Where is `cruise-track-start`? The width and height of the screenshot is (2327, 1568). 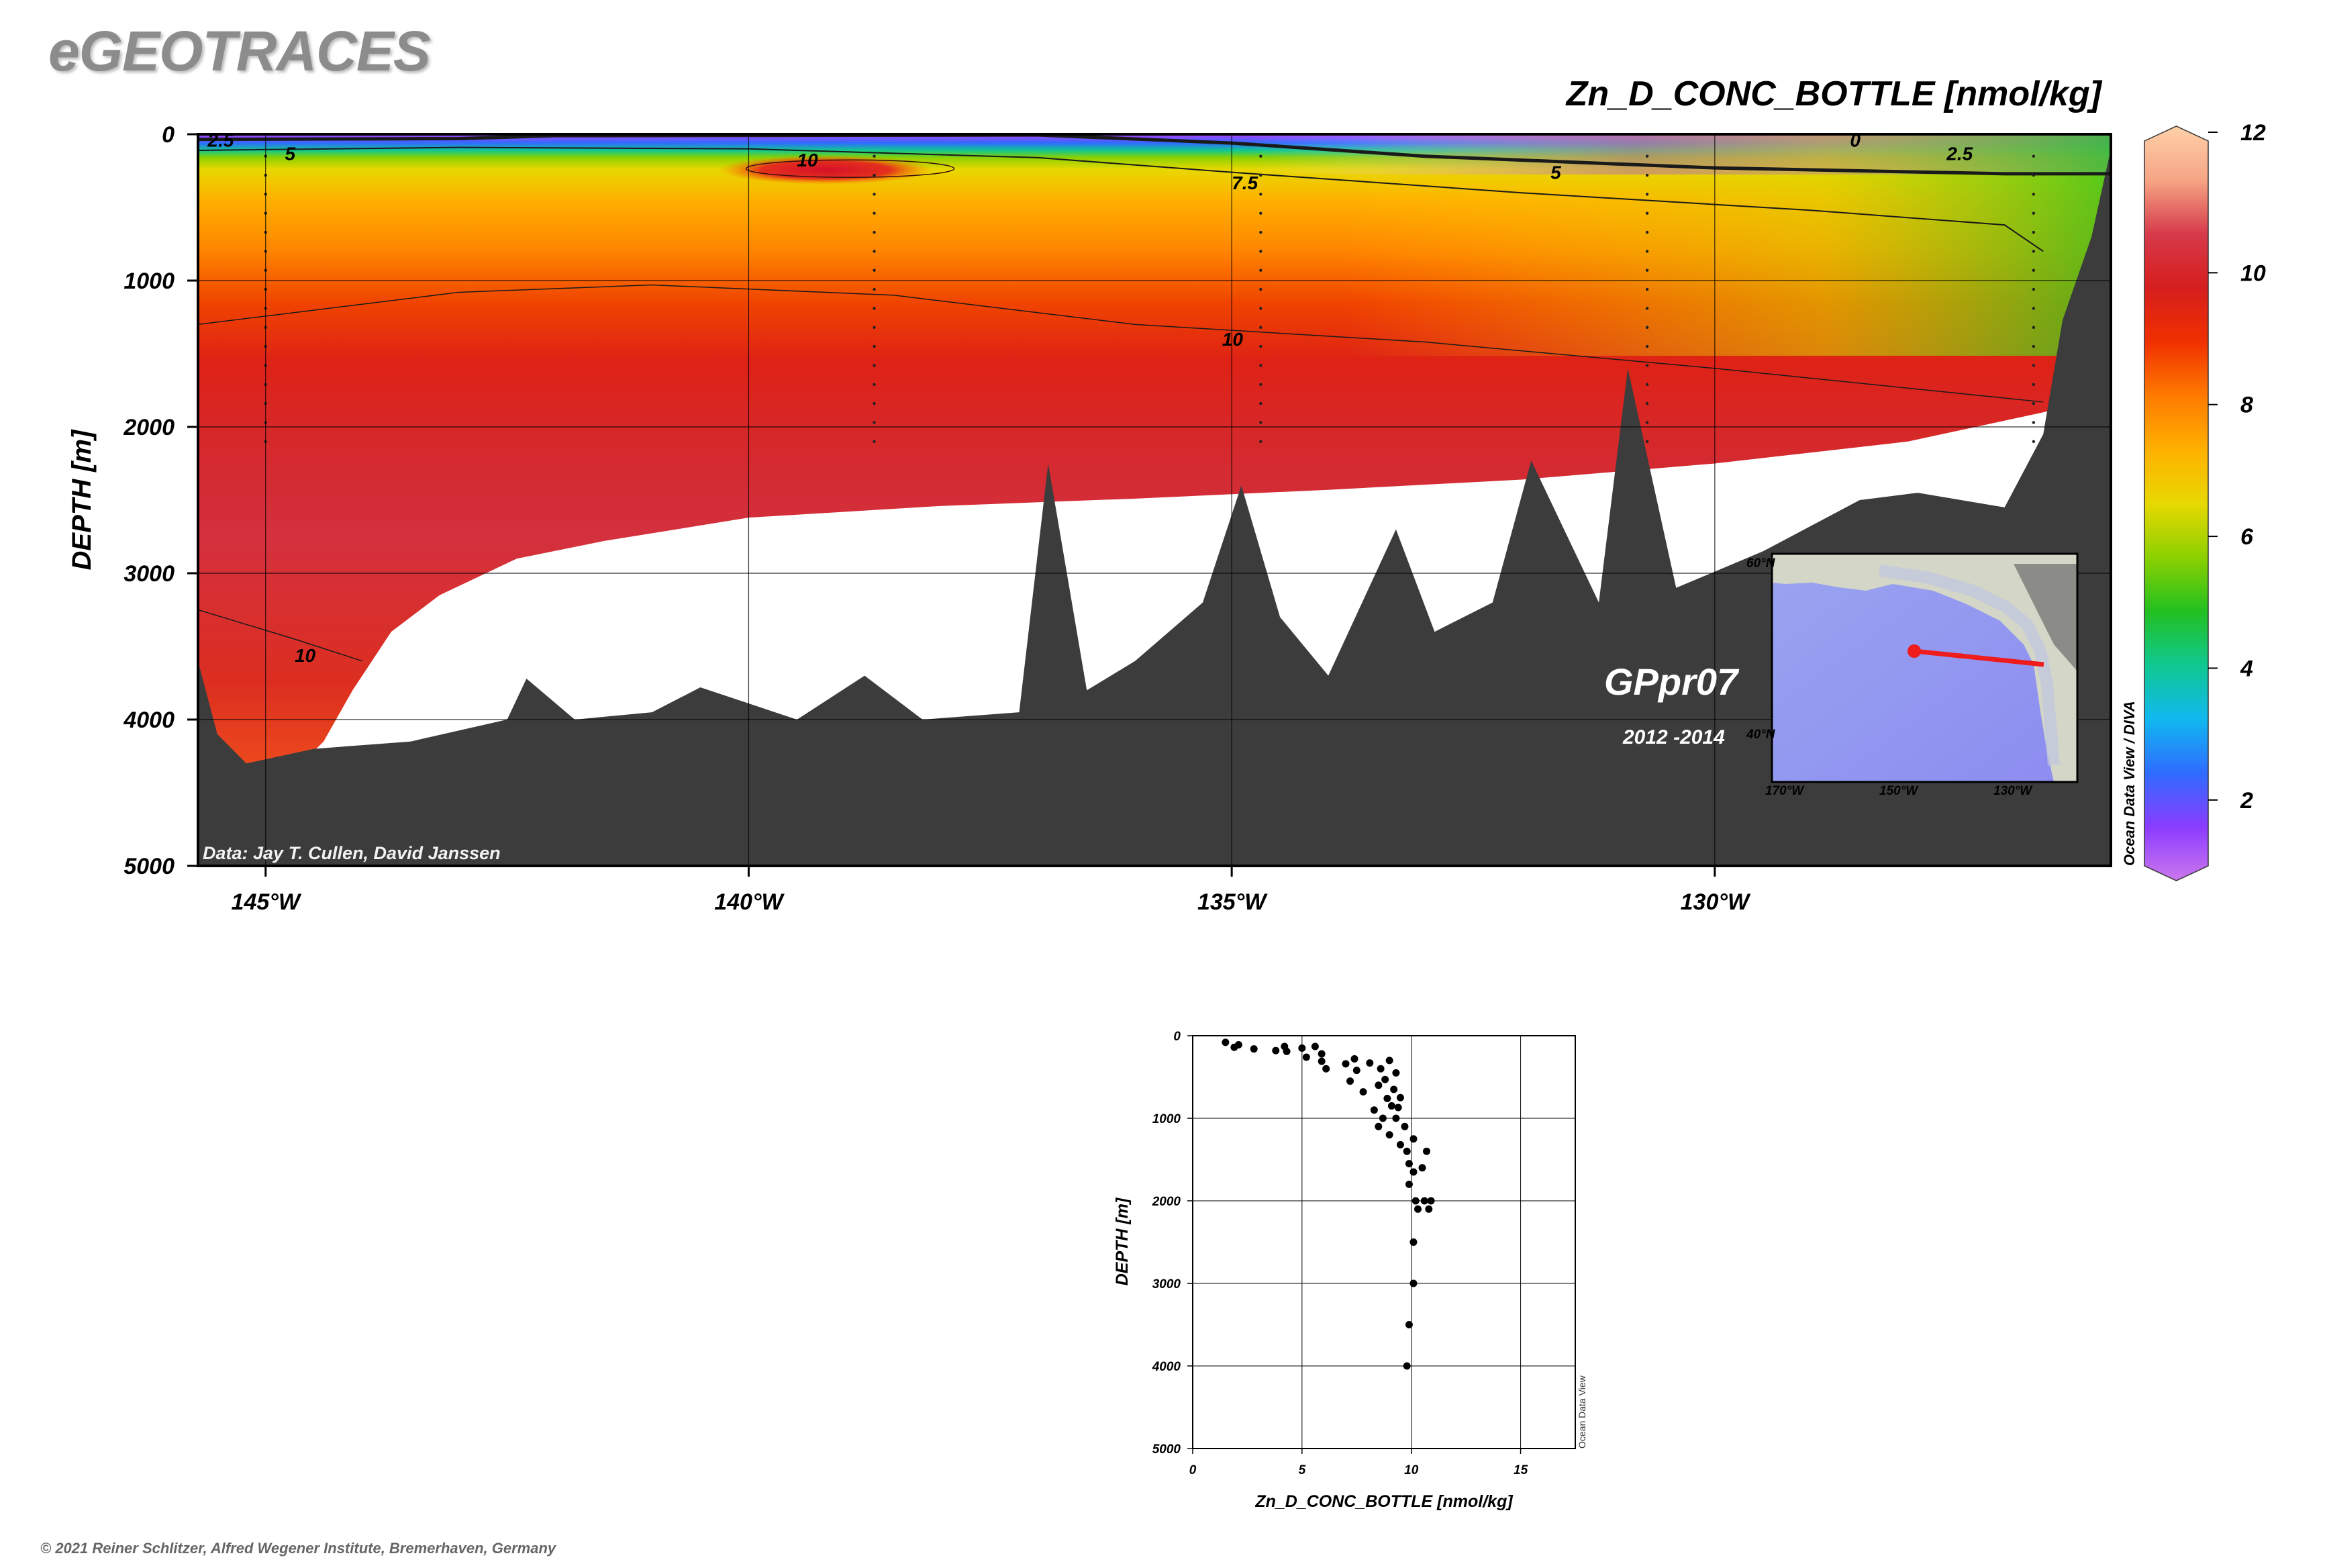
cruise-track-start is located at coordinates (1914, 651).